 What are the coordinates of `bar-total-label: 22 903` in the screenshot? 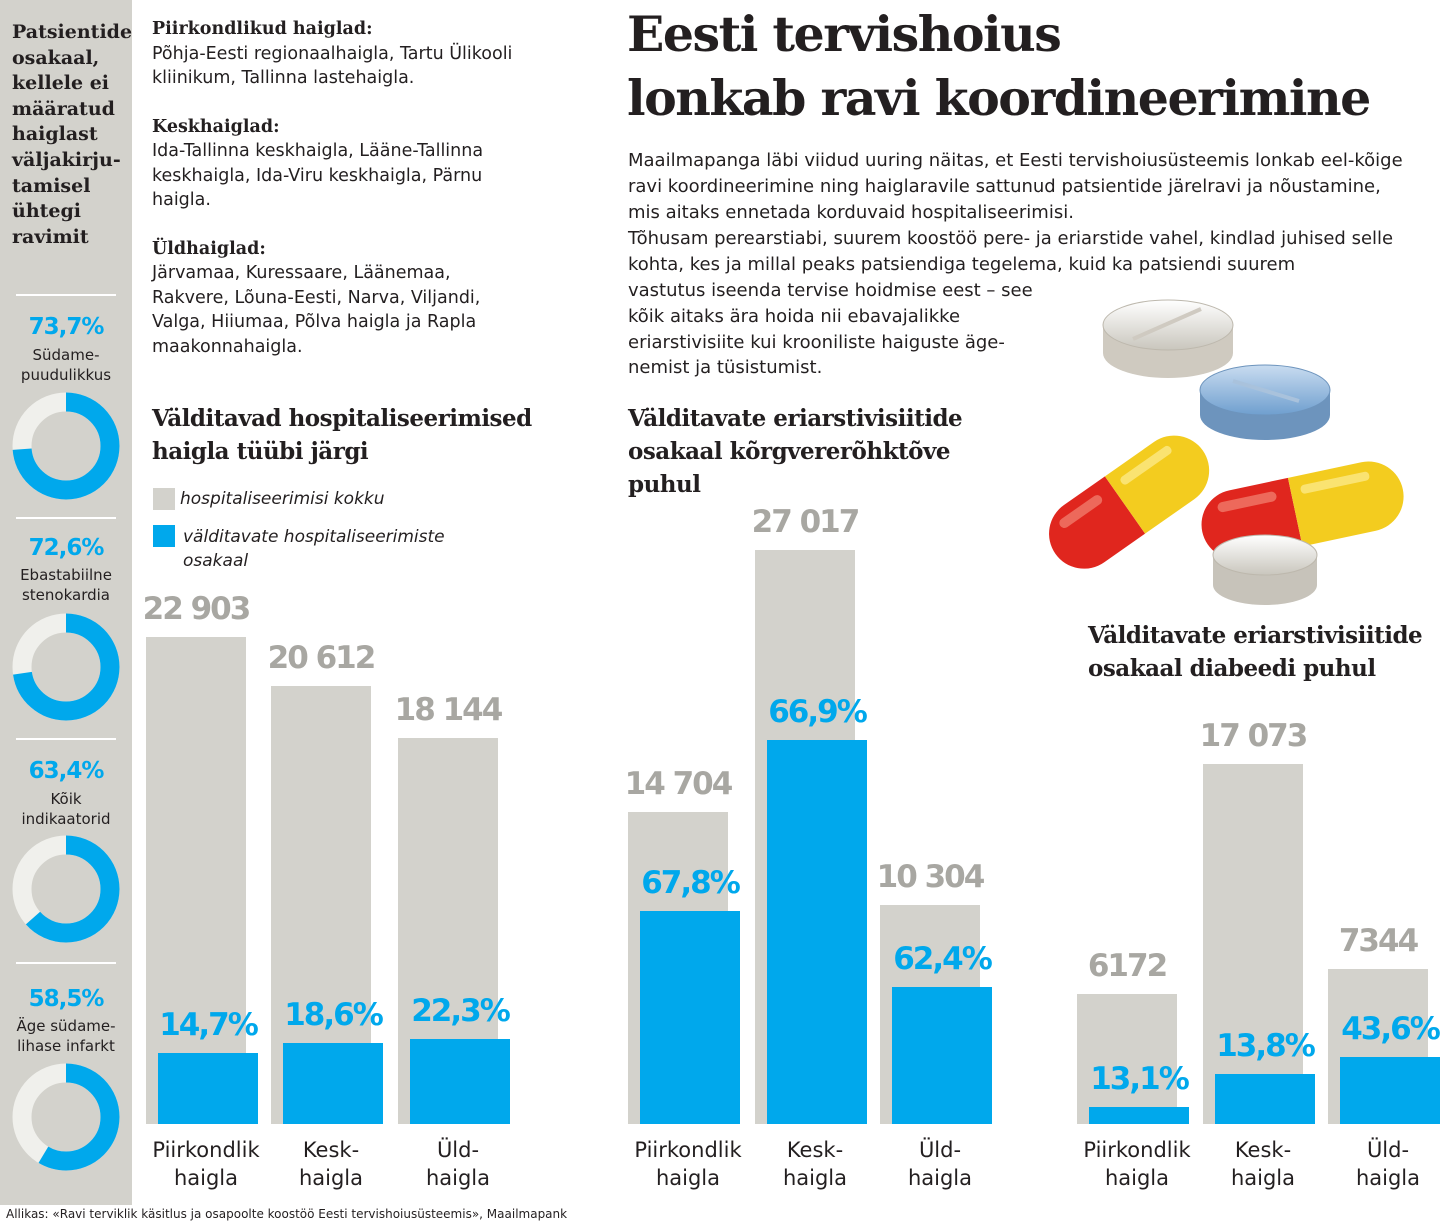 It's located at (197, 609).